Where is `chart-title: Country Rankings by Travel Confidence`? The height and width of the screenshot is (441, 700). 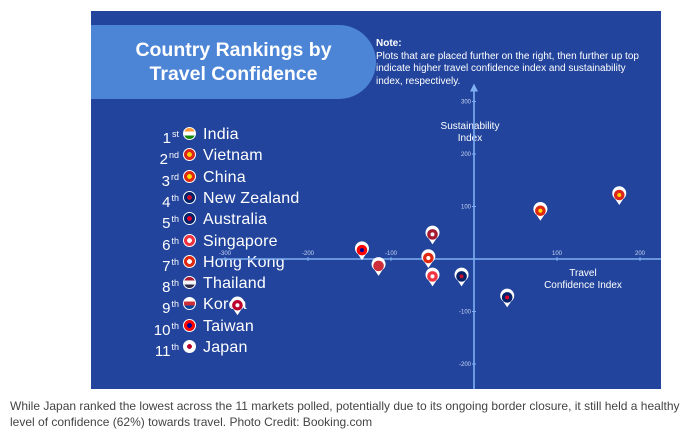 chart-title: Country Rankings by Travel Confidence is located at coordinates (233, 62).